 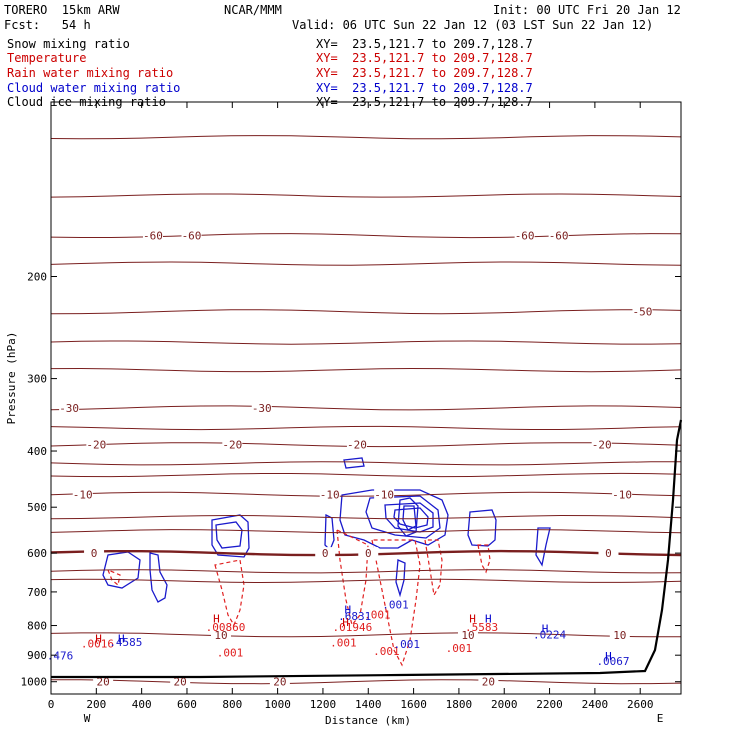 I want to click on isotherm-label: -50, so click(x=643, y=312).